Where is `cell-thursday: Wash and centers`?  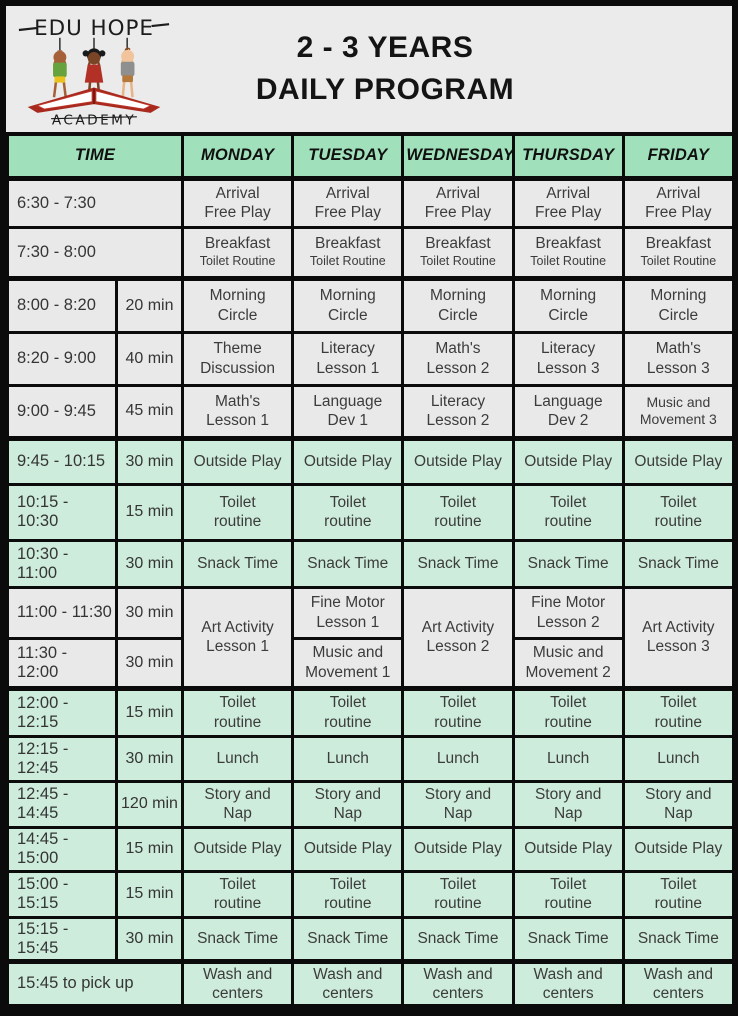
cell-thursday: Wash and centers is located at coordinates (568, 983).